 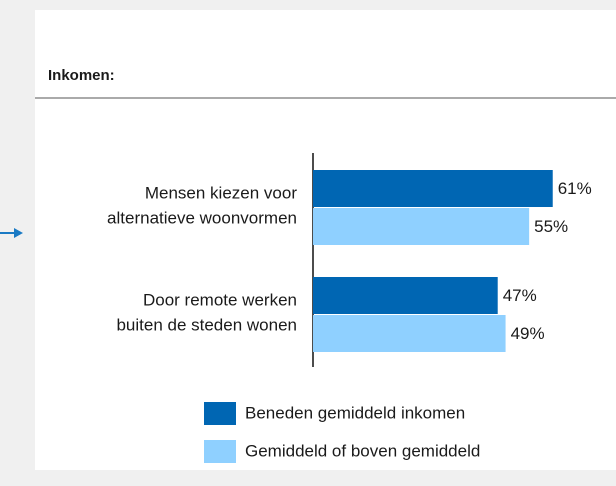 What do you see at coordinates (355, 412) in the screenshot?
I see `legend-label: Beneden gemiddeld inkomen` at bounding box center [355, 412].